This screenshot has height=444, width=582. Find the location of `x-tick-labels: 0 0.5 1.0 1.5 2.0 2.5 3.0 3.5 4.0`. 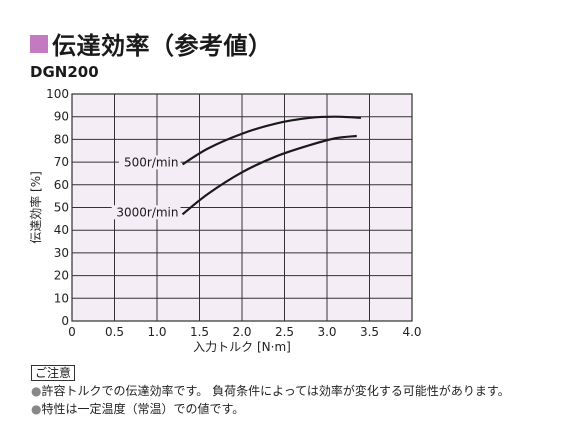

x-tick-labels: 0 0.5 1.0 1.5 2.0 2.5 3.0 3.5 4.0 is located at coordinates (244, 332).